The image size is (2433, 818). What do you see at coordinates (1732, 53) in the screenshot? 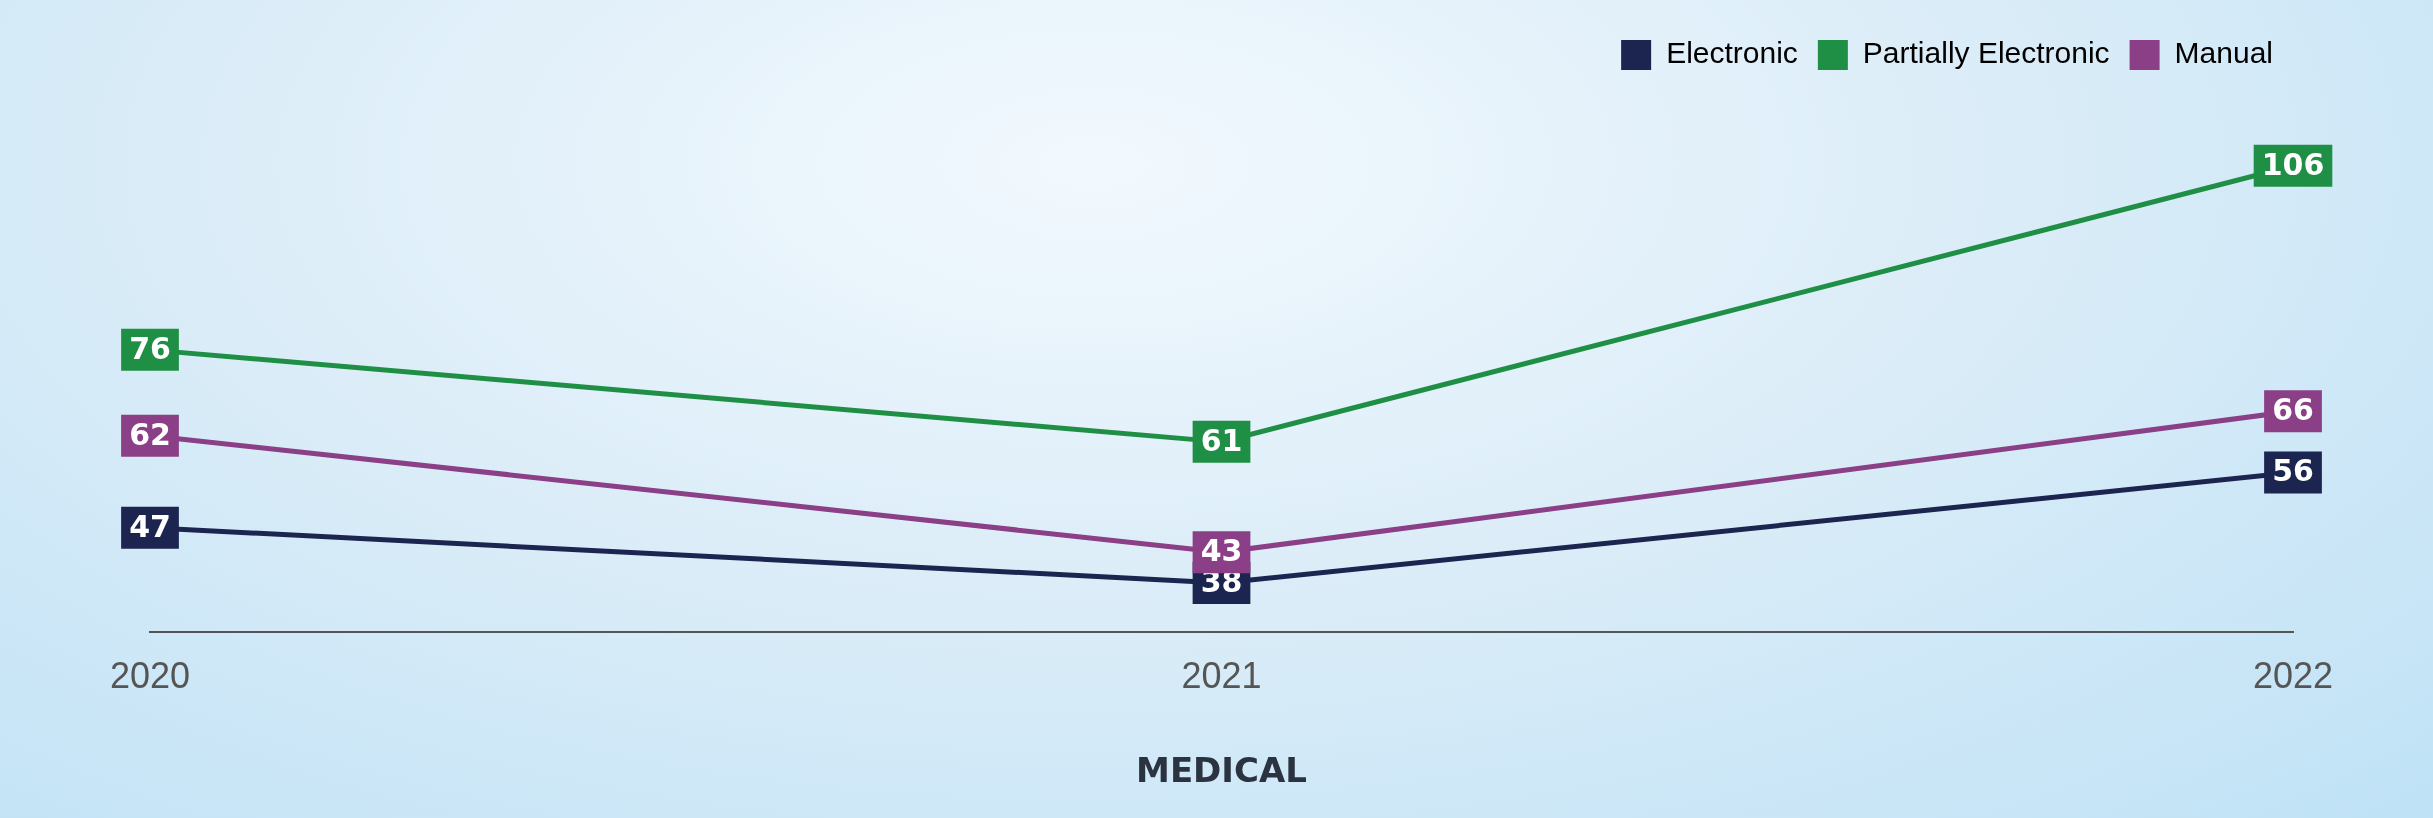
I see `legend-label: Electronic` at bounding box center [1732, 53].